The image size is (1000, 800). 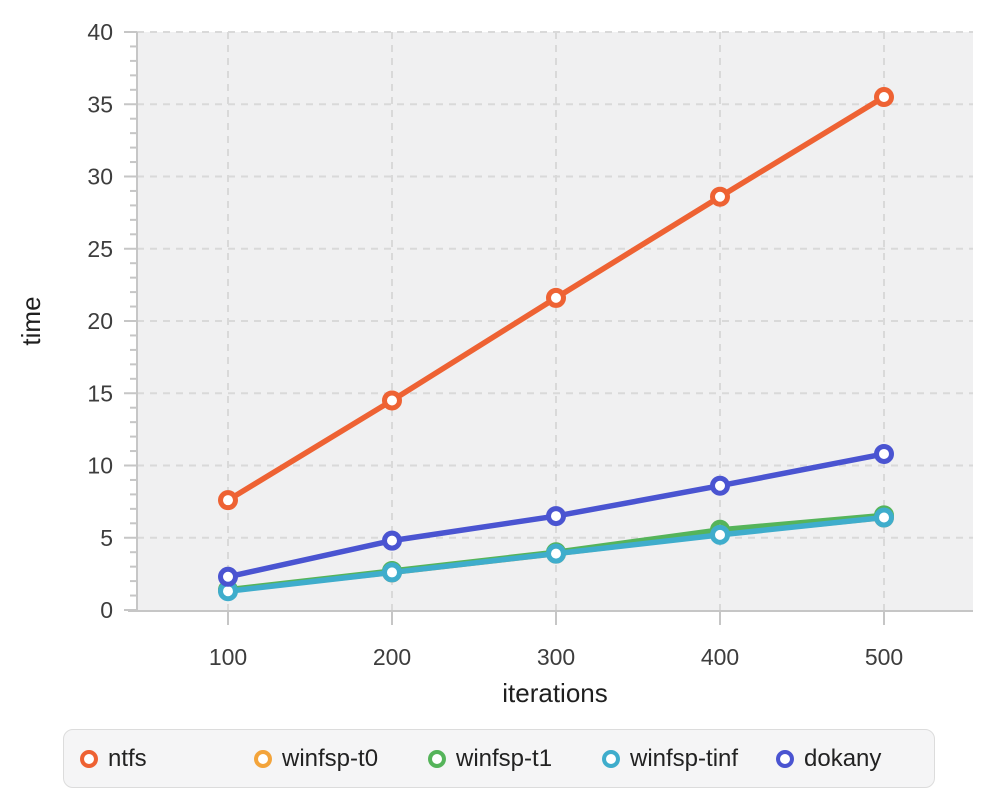 I want to click on y-tick-label-30: 30, so click(x=100, y=177).